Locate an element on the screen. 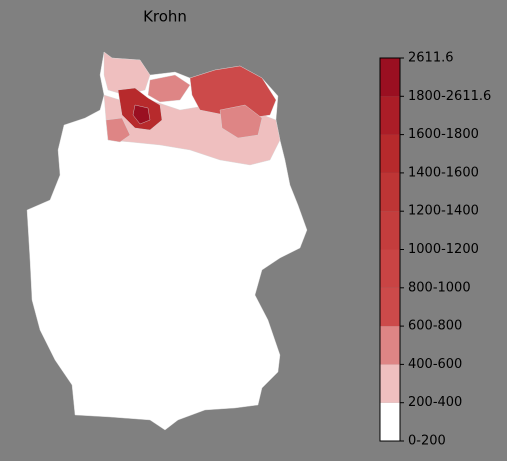 The height and width of the screenshot is (461, 507). region-holstein is located at coordinates (169, 88).